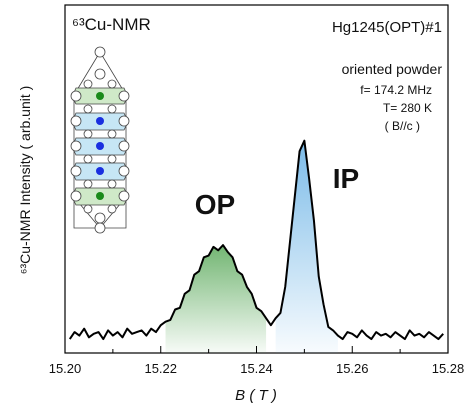  What do you see at coordinates (396, 90) in the screenshot?
I see `annotation: f= 174.2 MHz` at bounding box center [396, 90].